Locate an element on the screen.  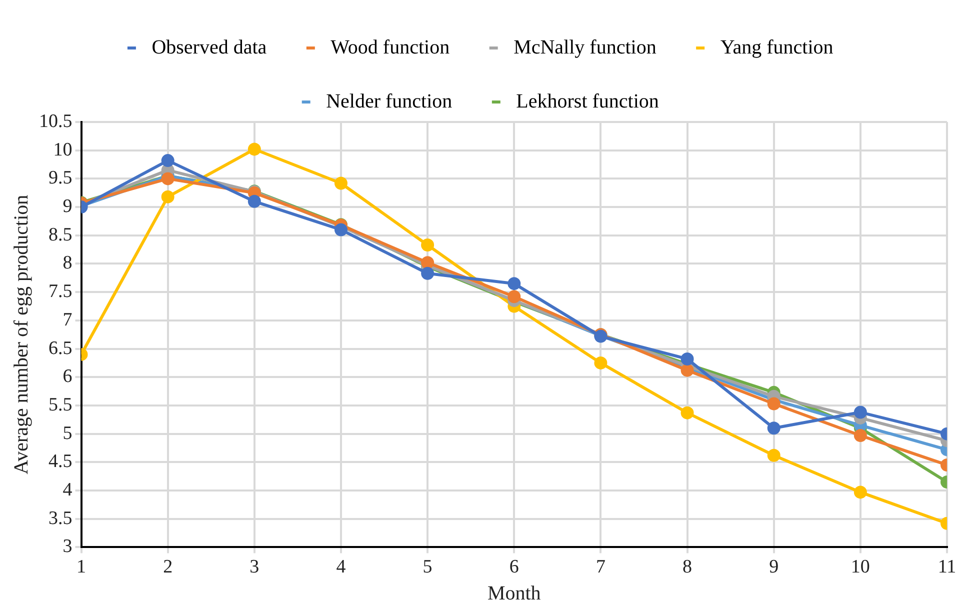
legend-label: Wood function is located at coordinates (390, 47).